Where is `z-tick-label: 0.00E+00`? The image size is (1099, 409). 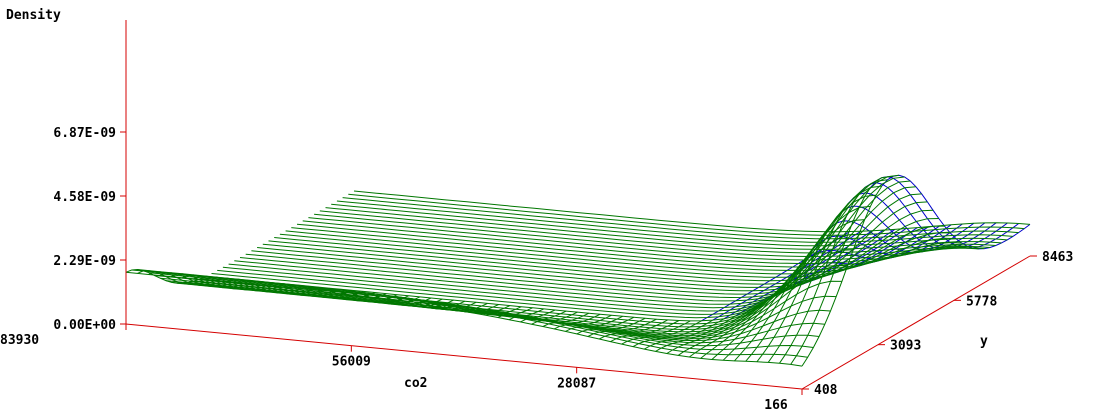 z-tick-label: 0.00E+00 is located at coordinates (84, 325).